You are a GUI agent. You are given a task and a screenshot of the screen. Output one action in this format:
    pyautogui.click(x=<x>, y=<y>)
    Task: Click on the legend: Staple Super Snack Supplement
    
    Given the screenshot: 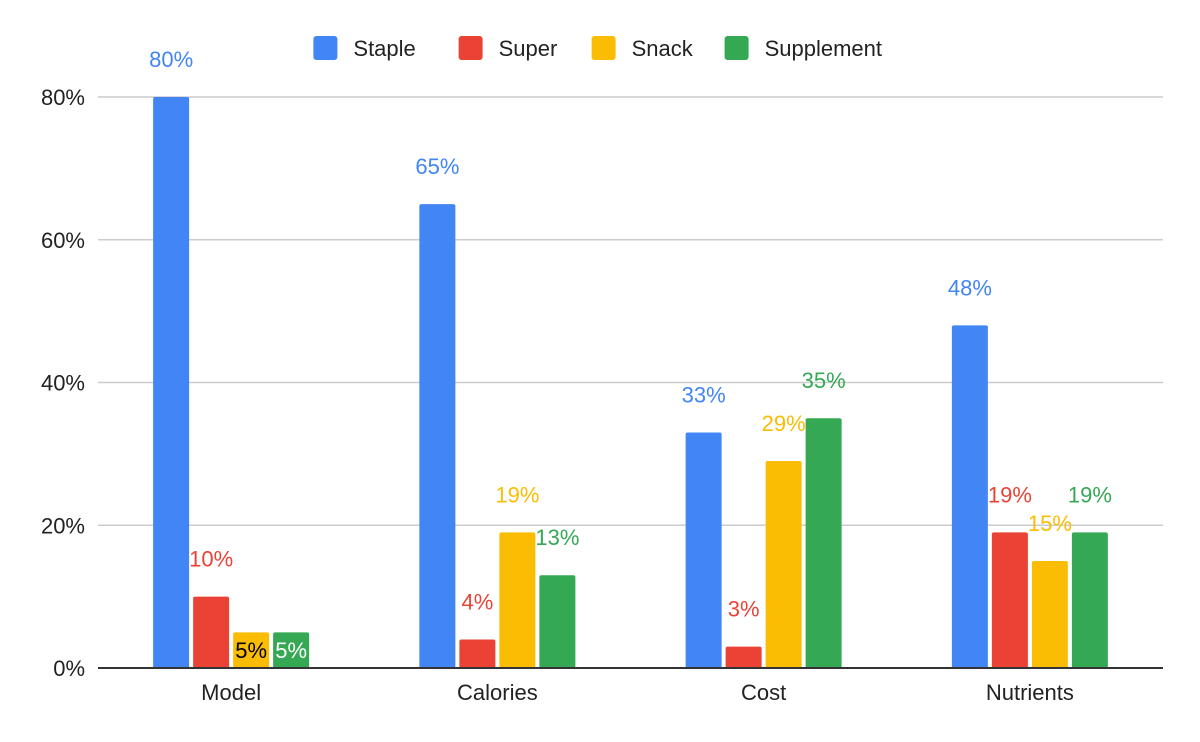 What is the action you would take?
    pyautogui.click(x=597, y=48)
    